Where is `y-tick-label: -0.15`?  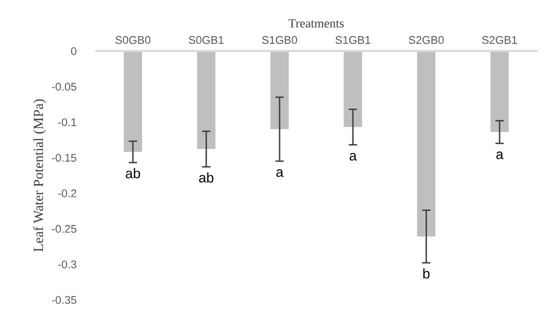
y-tick-label: -0.15 is located at coordinates (64, 158).